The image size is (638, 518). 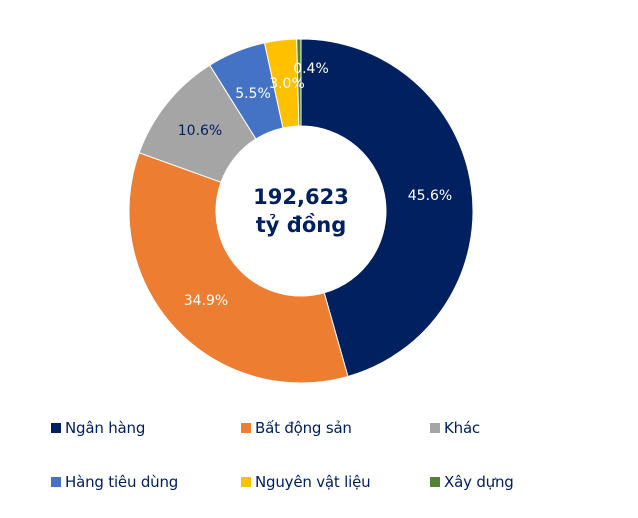 What do you see at coordinates (313, 482) in the screenshot?
I see `legend-label: Nguyên vật liệu` at bounding box center [313, 482].